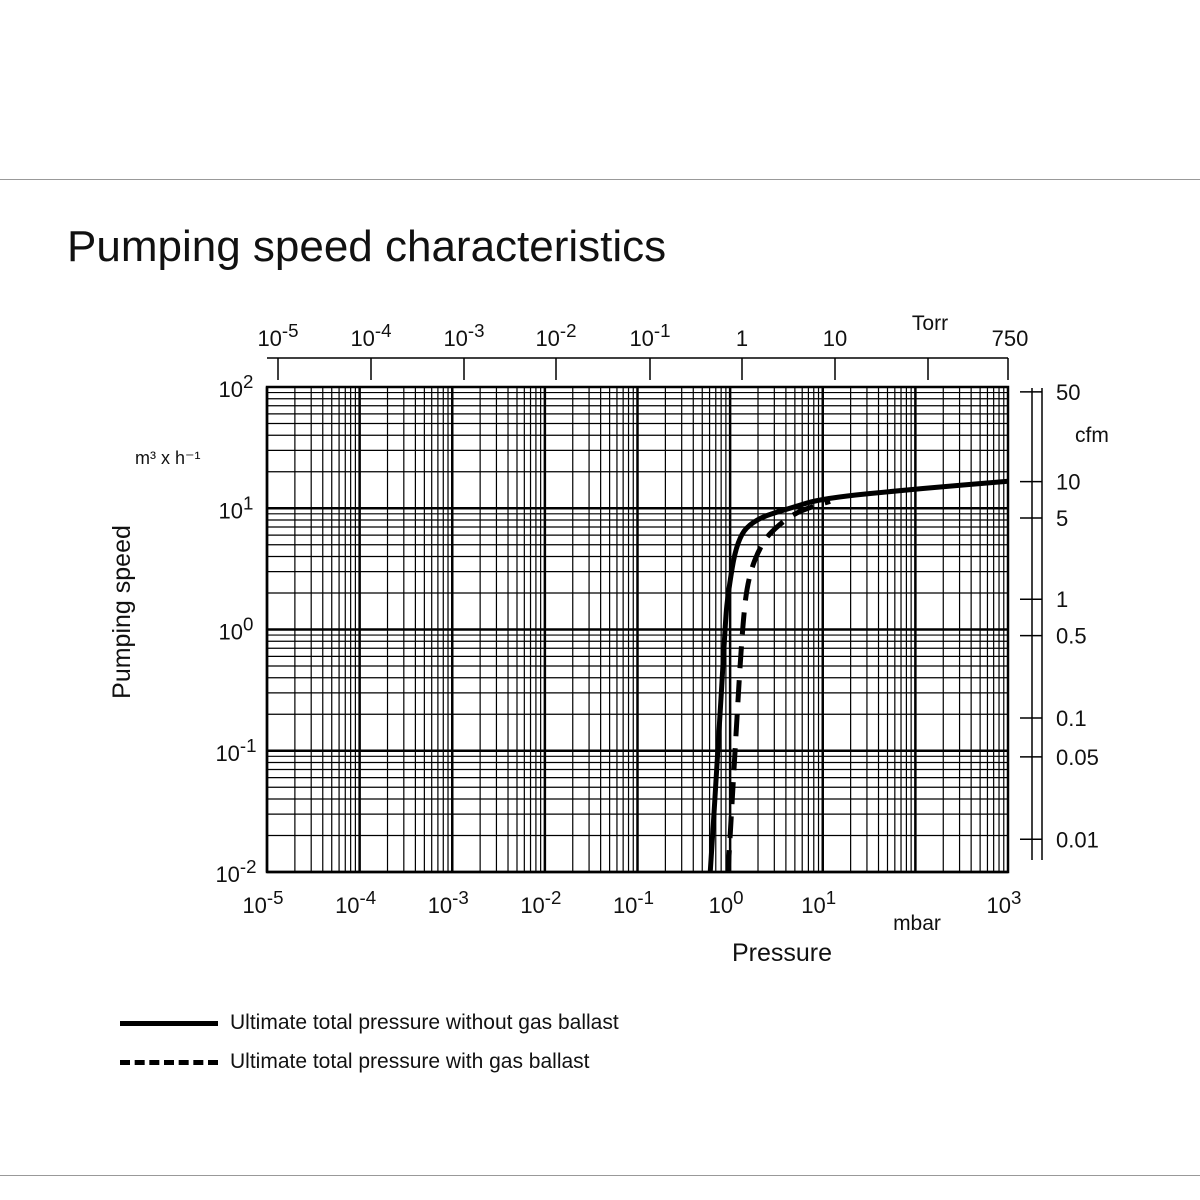 Image resolution: width=1200 pixels, height=1200 pixels. What do you see at coordinates (1068, 392) in the screenshot?
I see `right-tick-label: 50` at bounding box center [1068, 392].